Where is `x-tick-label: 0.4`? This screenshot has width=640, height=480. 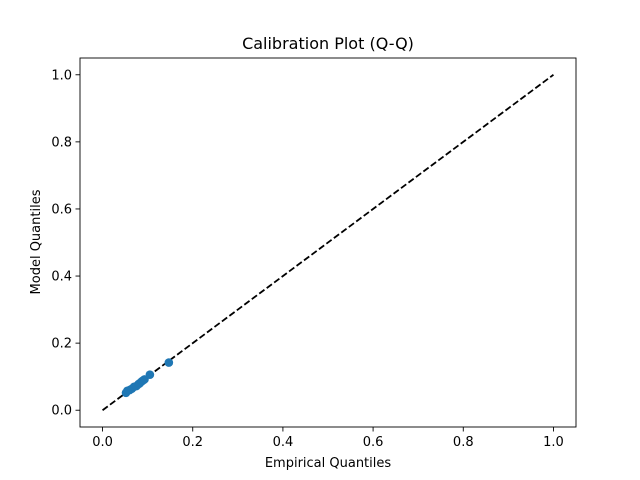 x-tick-label: 0.4 is located at coordinates (283, 442).